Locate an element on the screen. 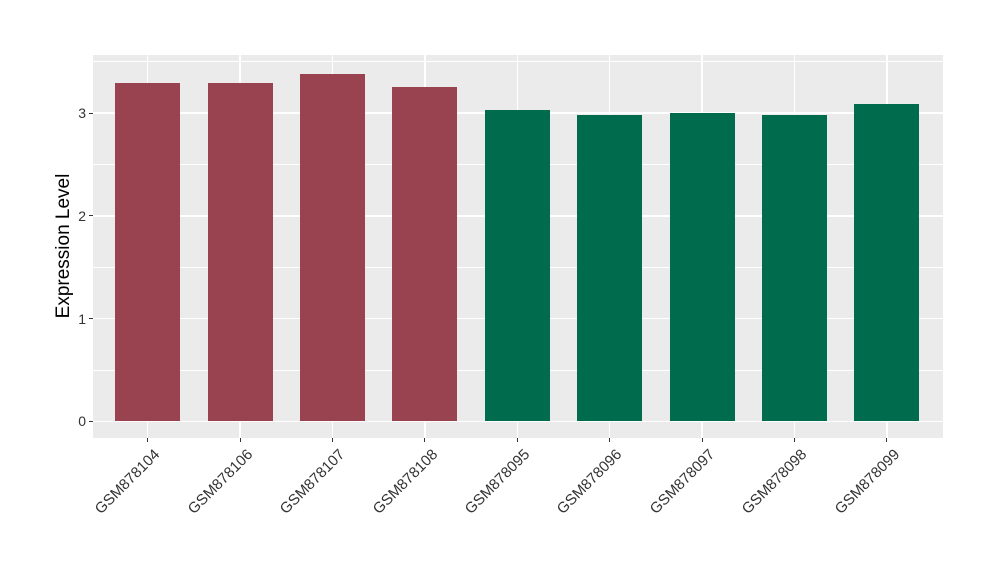 Image resolution: width=1000 pixels, height=580 pixels. y-axis-title: Expression Level is located at coordinates (63, 246).